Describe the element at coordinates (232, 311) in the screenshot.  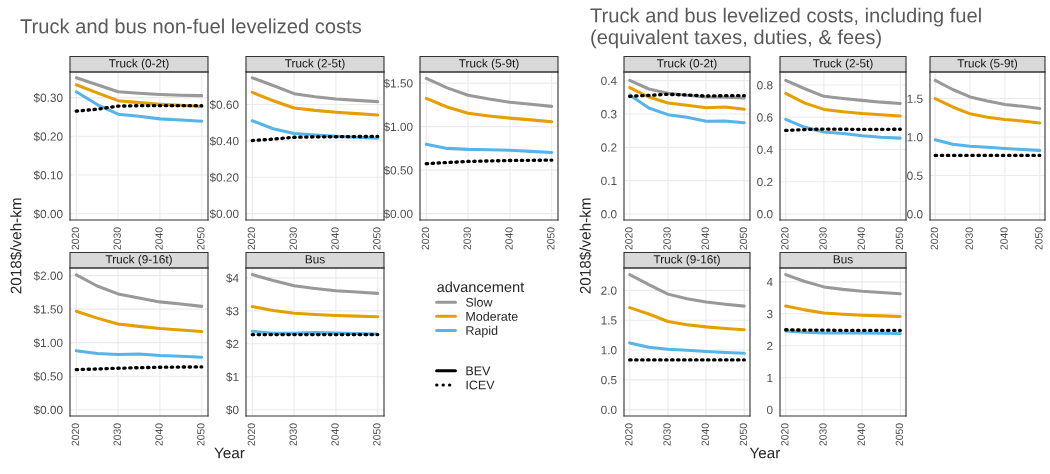
I see `y-tick-label: $3` at that location.